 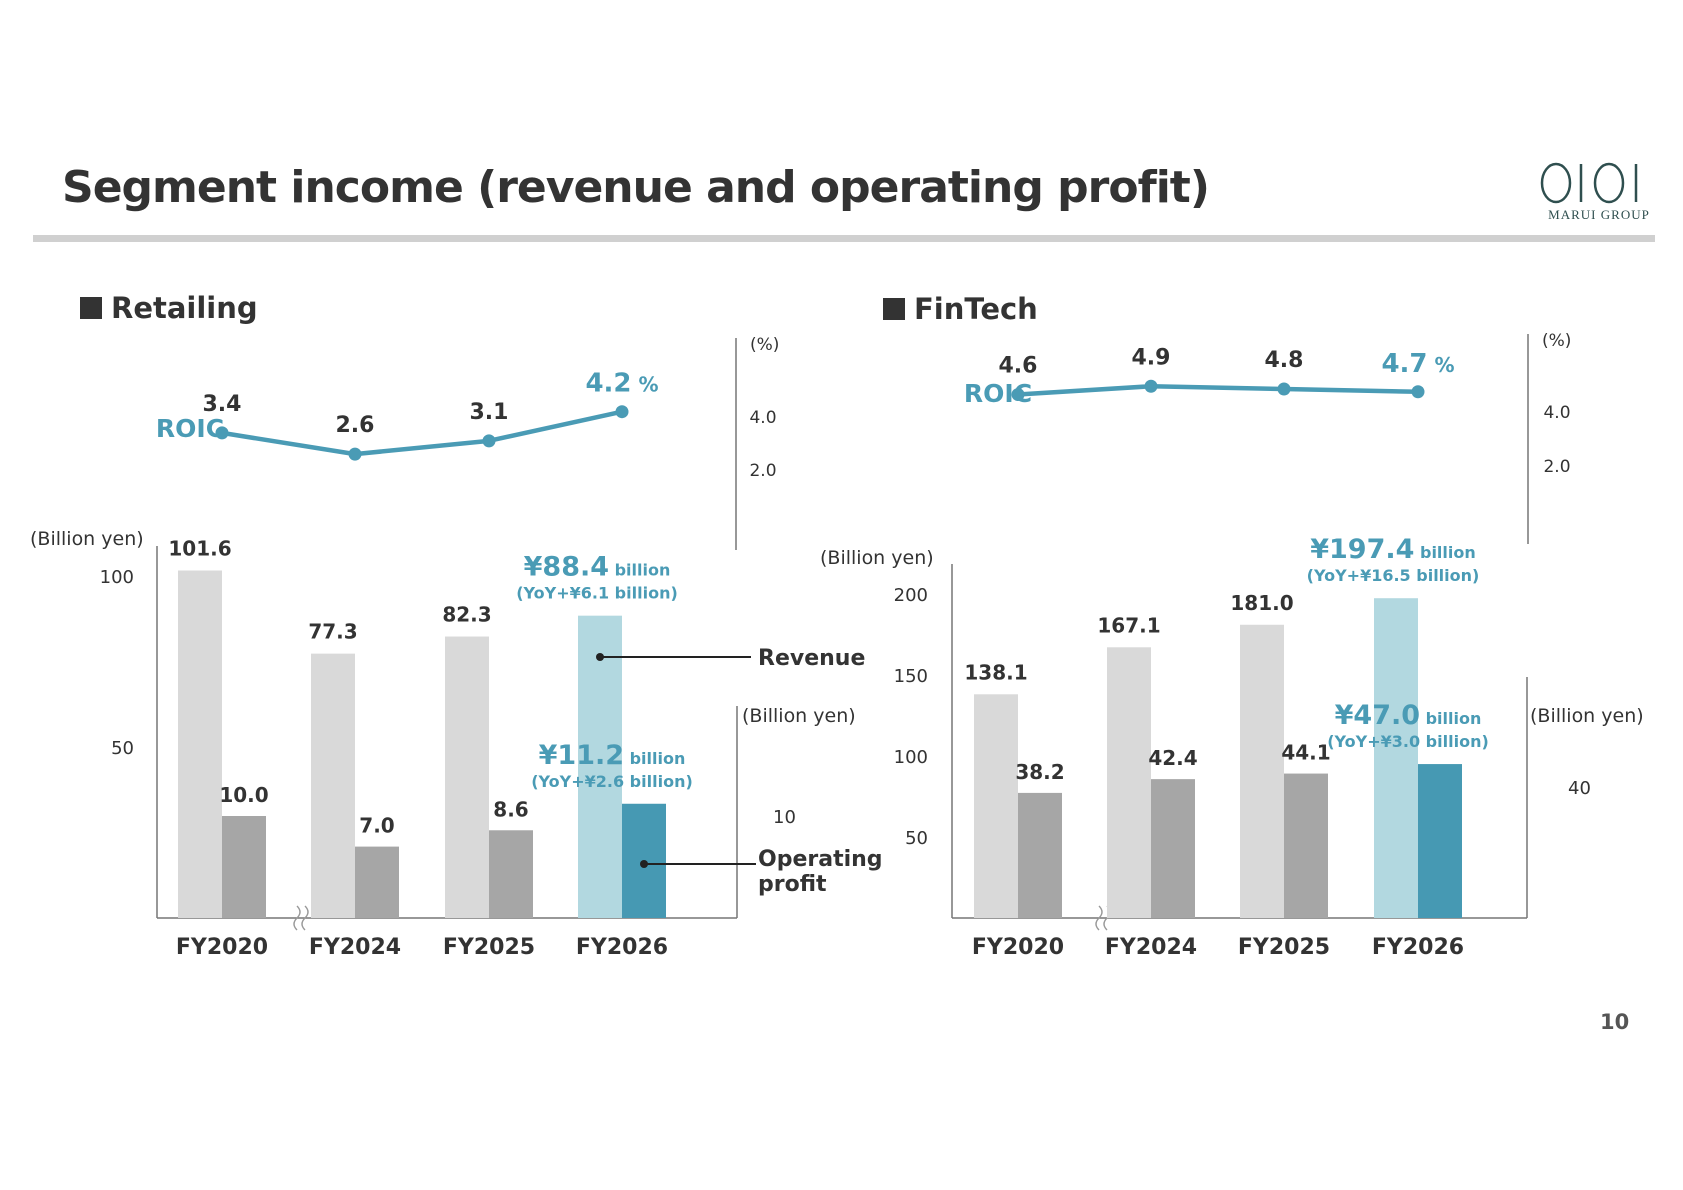 I want to click on roic-value-label: 4.7 %, so click(x=1417, y=364).